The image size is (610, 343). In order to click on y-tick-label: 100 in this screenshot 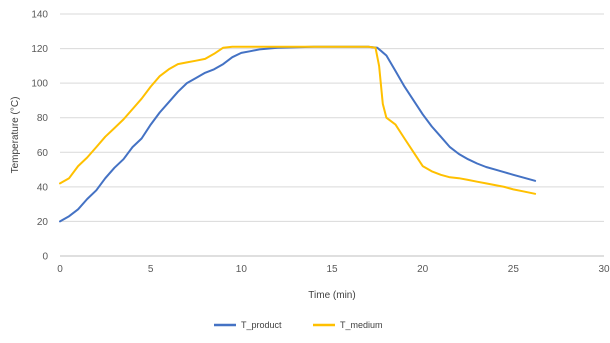, I will do `click(39, 84)`.